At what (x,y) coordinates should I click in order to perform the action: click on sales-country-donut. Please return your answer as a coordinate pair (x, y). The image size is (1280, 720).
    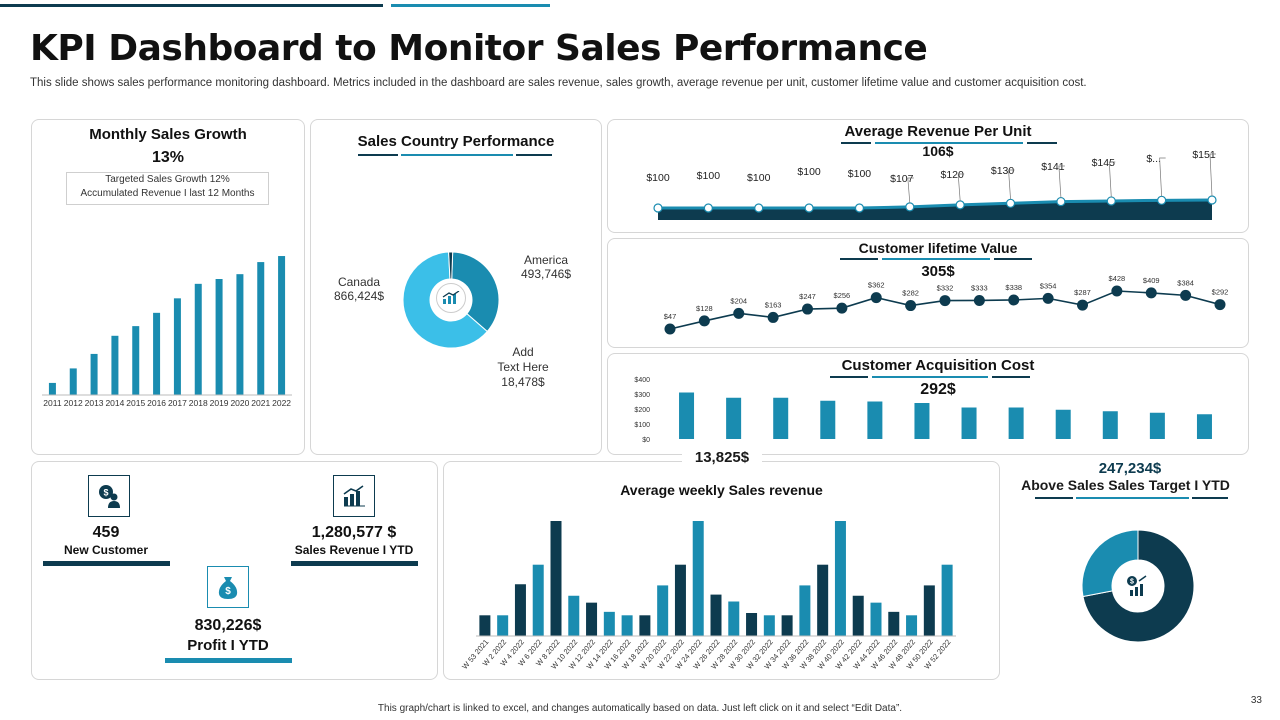
    Looking at the image, I should click on (451, 300).